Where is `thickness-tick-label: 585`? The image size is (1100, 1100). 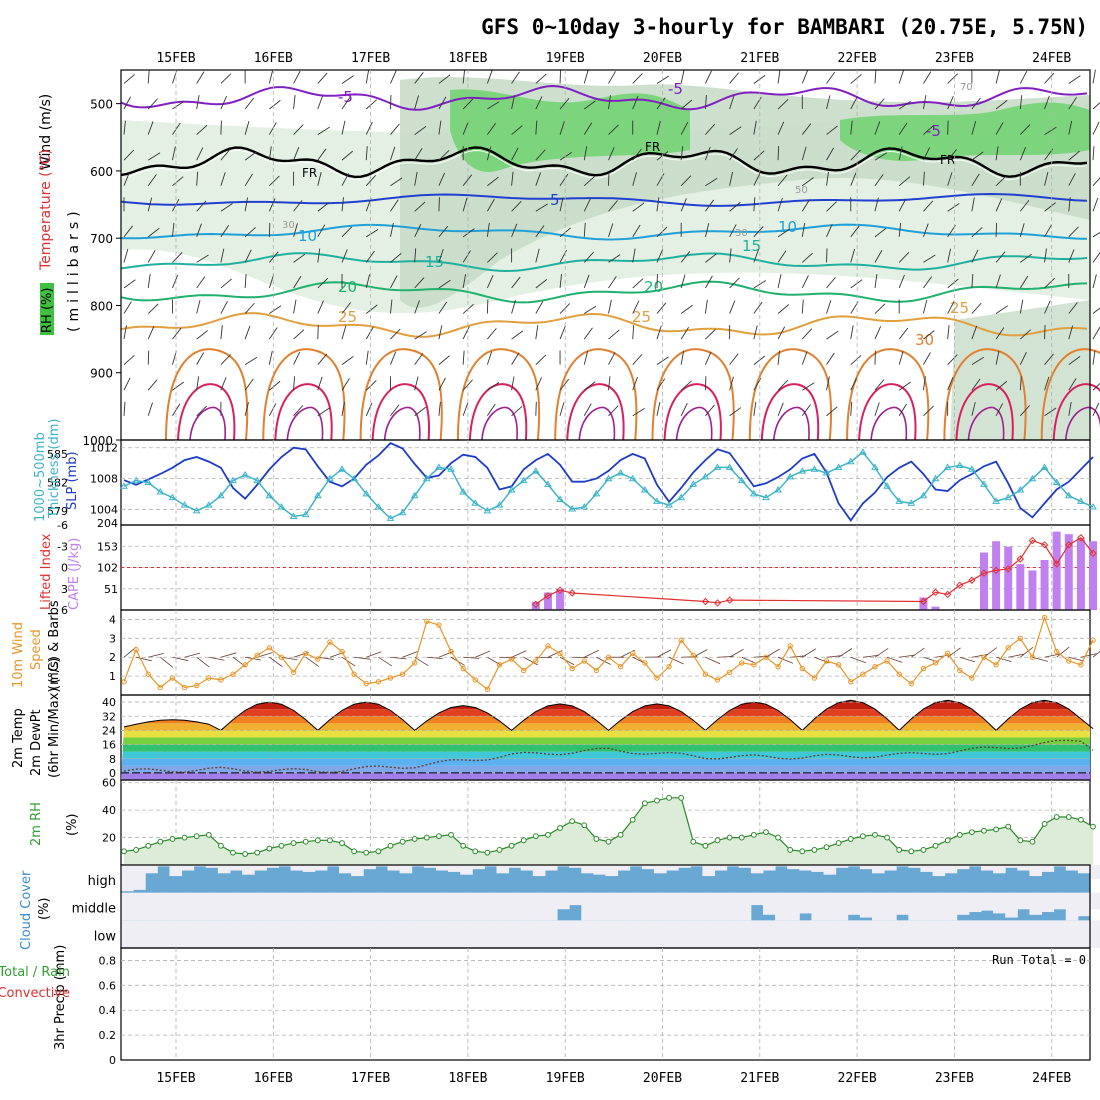
thickness-tick-label: 585 is located at coordinates (57, 454).